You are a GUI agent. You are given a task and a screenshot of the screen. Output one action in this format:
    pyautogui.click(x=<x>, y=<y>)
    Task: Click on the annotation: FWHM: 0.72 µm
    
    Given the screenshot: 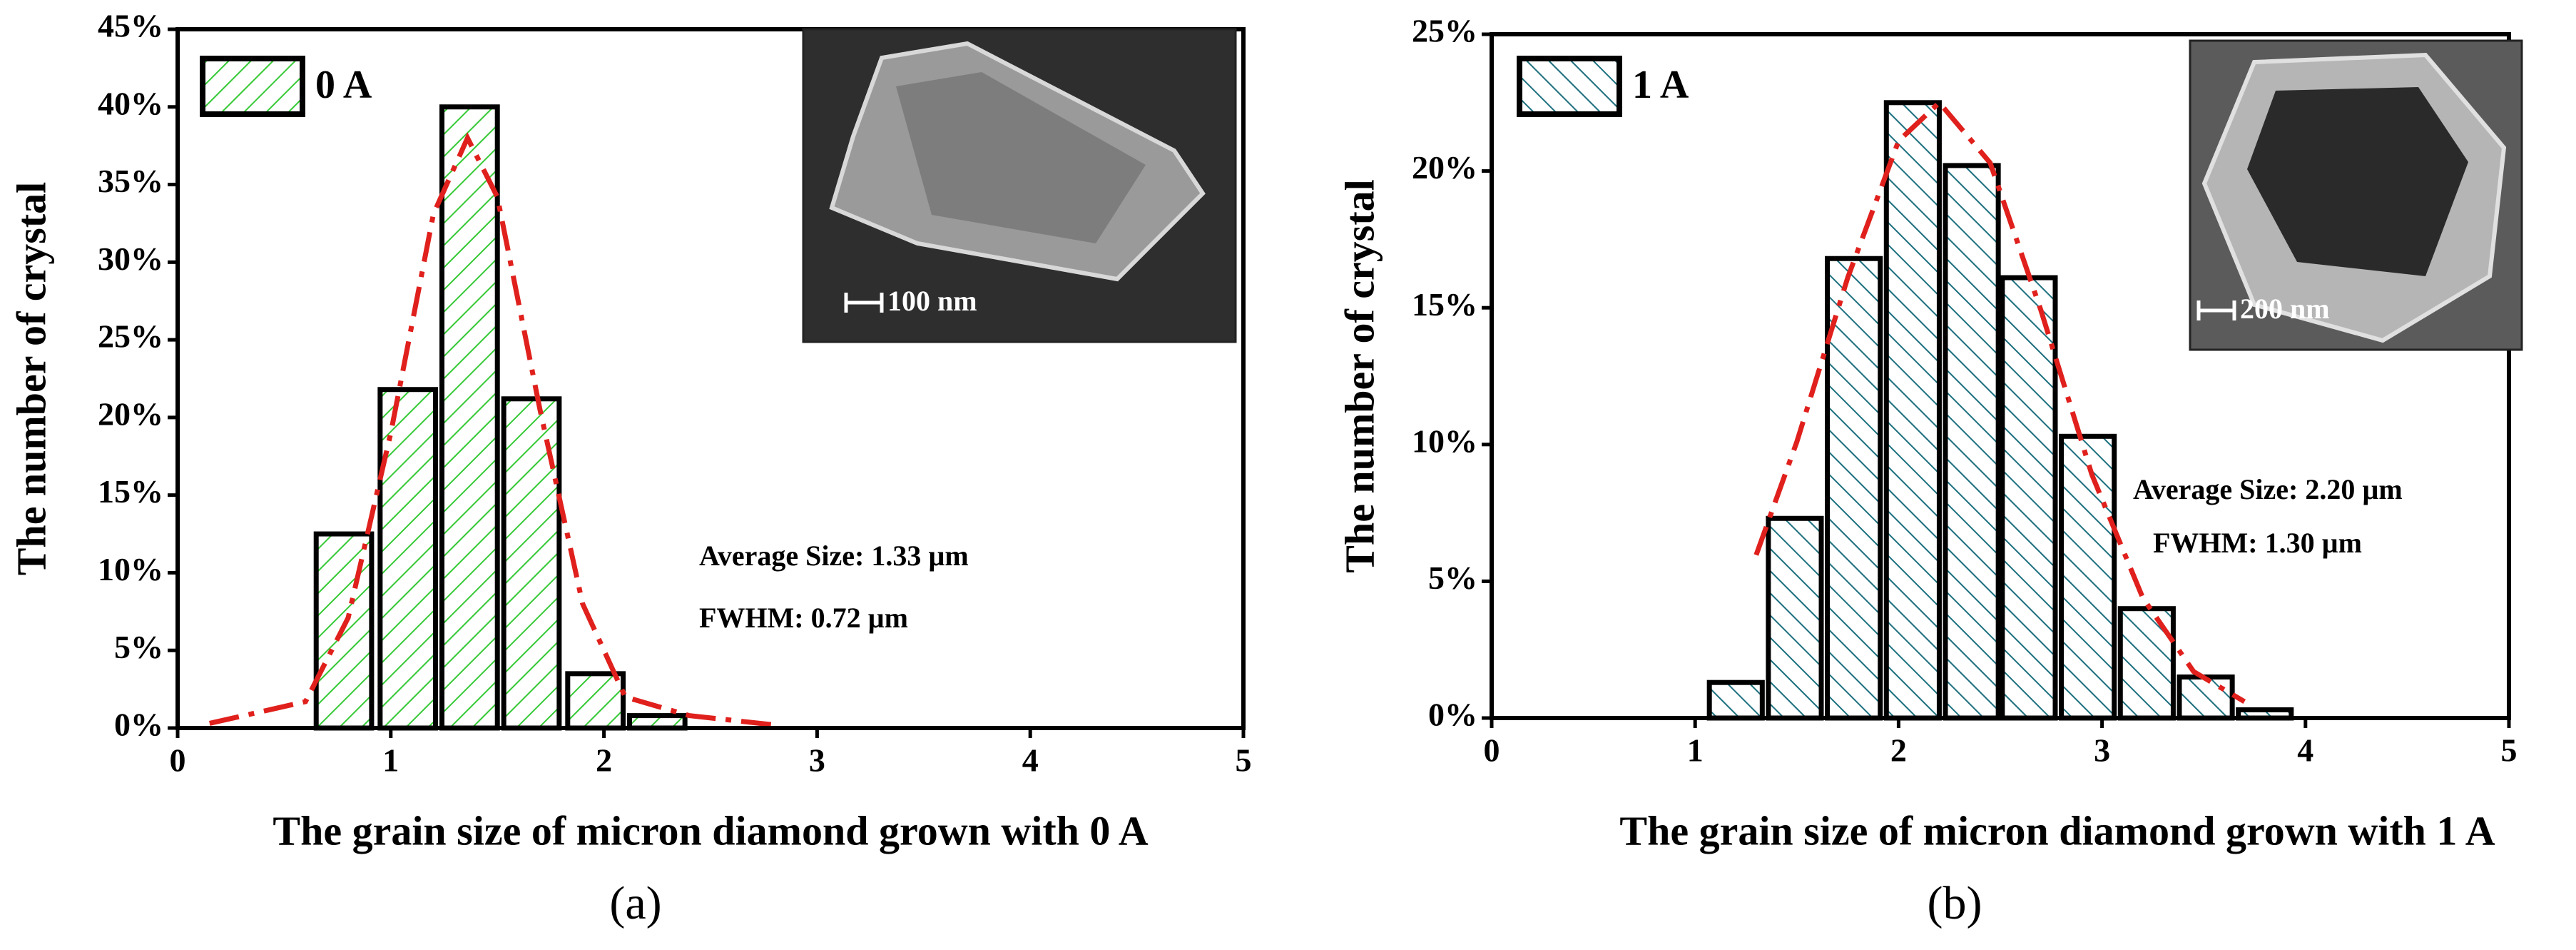 What is the action you would take?
    pyautogui.click(x=803, y=618)
    